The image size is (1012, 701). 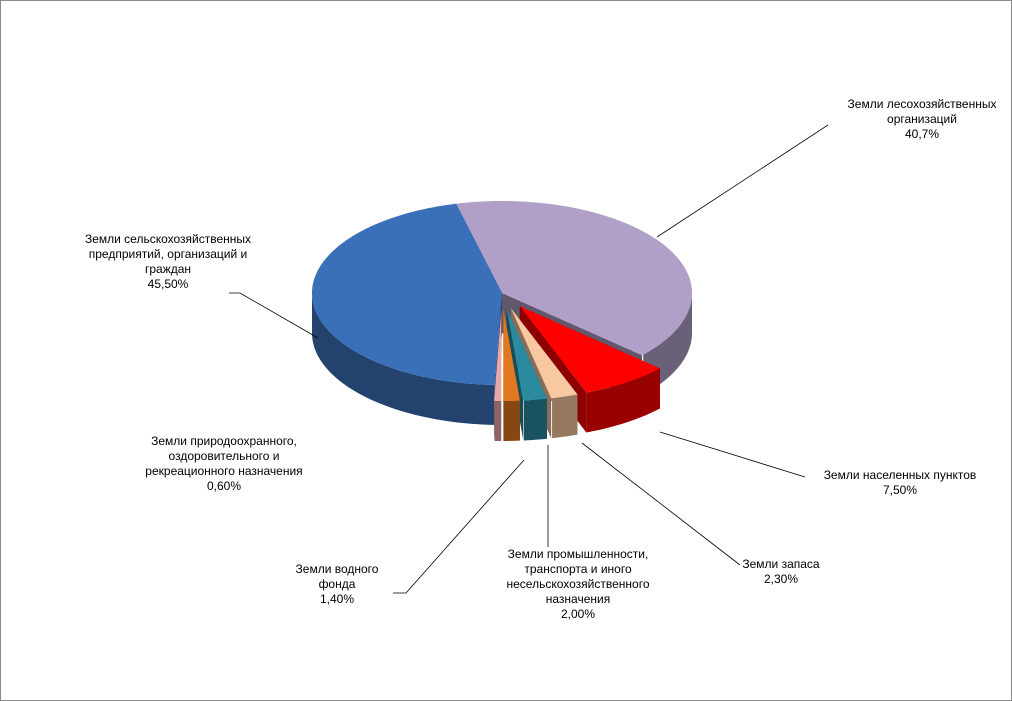 I want to click on label-value: 7,50%, so click(x=900, y=490).